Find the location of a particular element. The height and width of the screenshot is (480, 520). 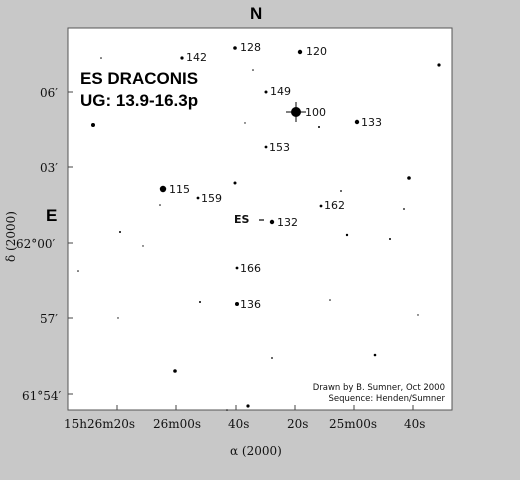

star-label-100: 100 is located at coordinates (315, 112).